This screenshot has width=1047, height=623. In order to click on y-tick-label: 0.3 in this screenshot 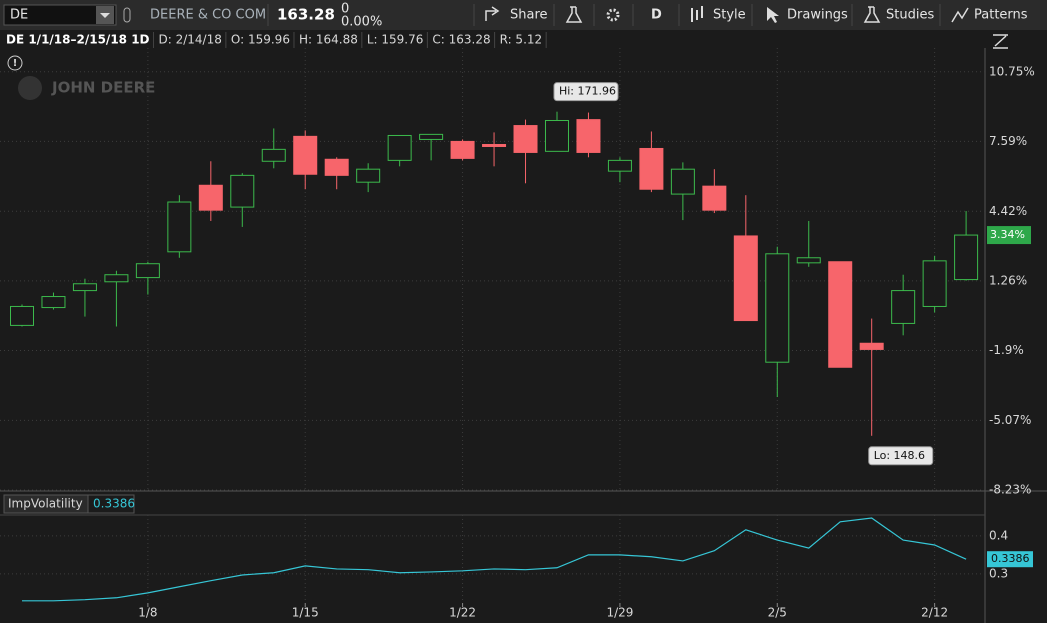, I will do `click(998, 573)`.